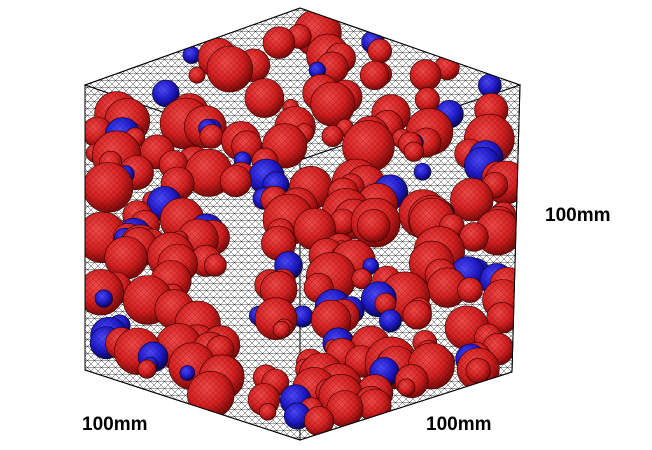 Image resolution: width=652 pixels, height=450 pixels. What do you see at coordinates (459, 424) in the screenshot?
I see `dimension-label-depth: 100mm` at bounding box center [459, 424].